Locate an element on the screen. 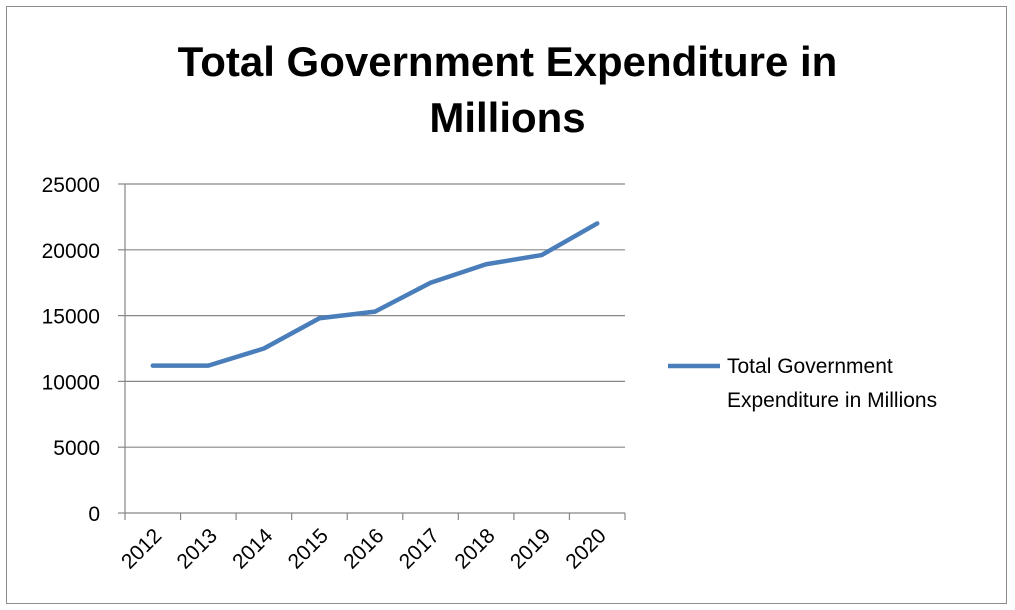 The image size is (1015, 610). x-tick-label: 2014 is located at coordinates (253, 549).